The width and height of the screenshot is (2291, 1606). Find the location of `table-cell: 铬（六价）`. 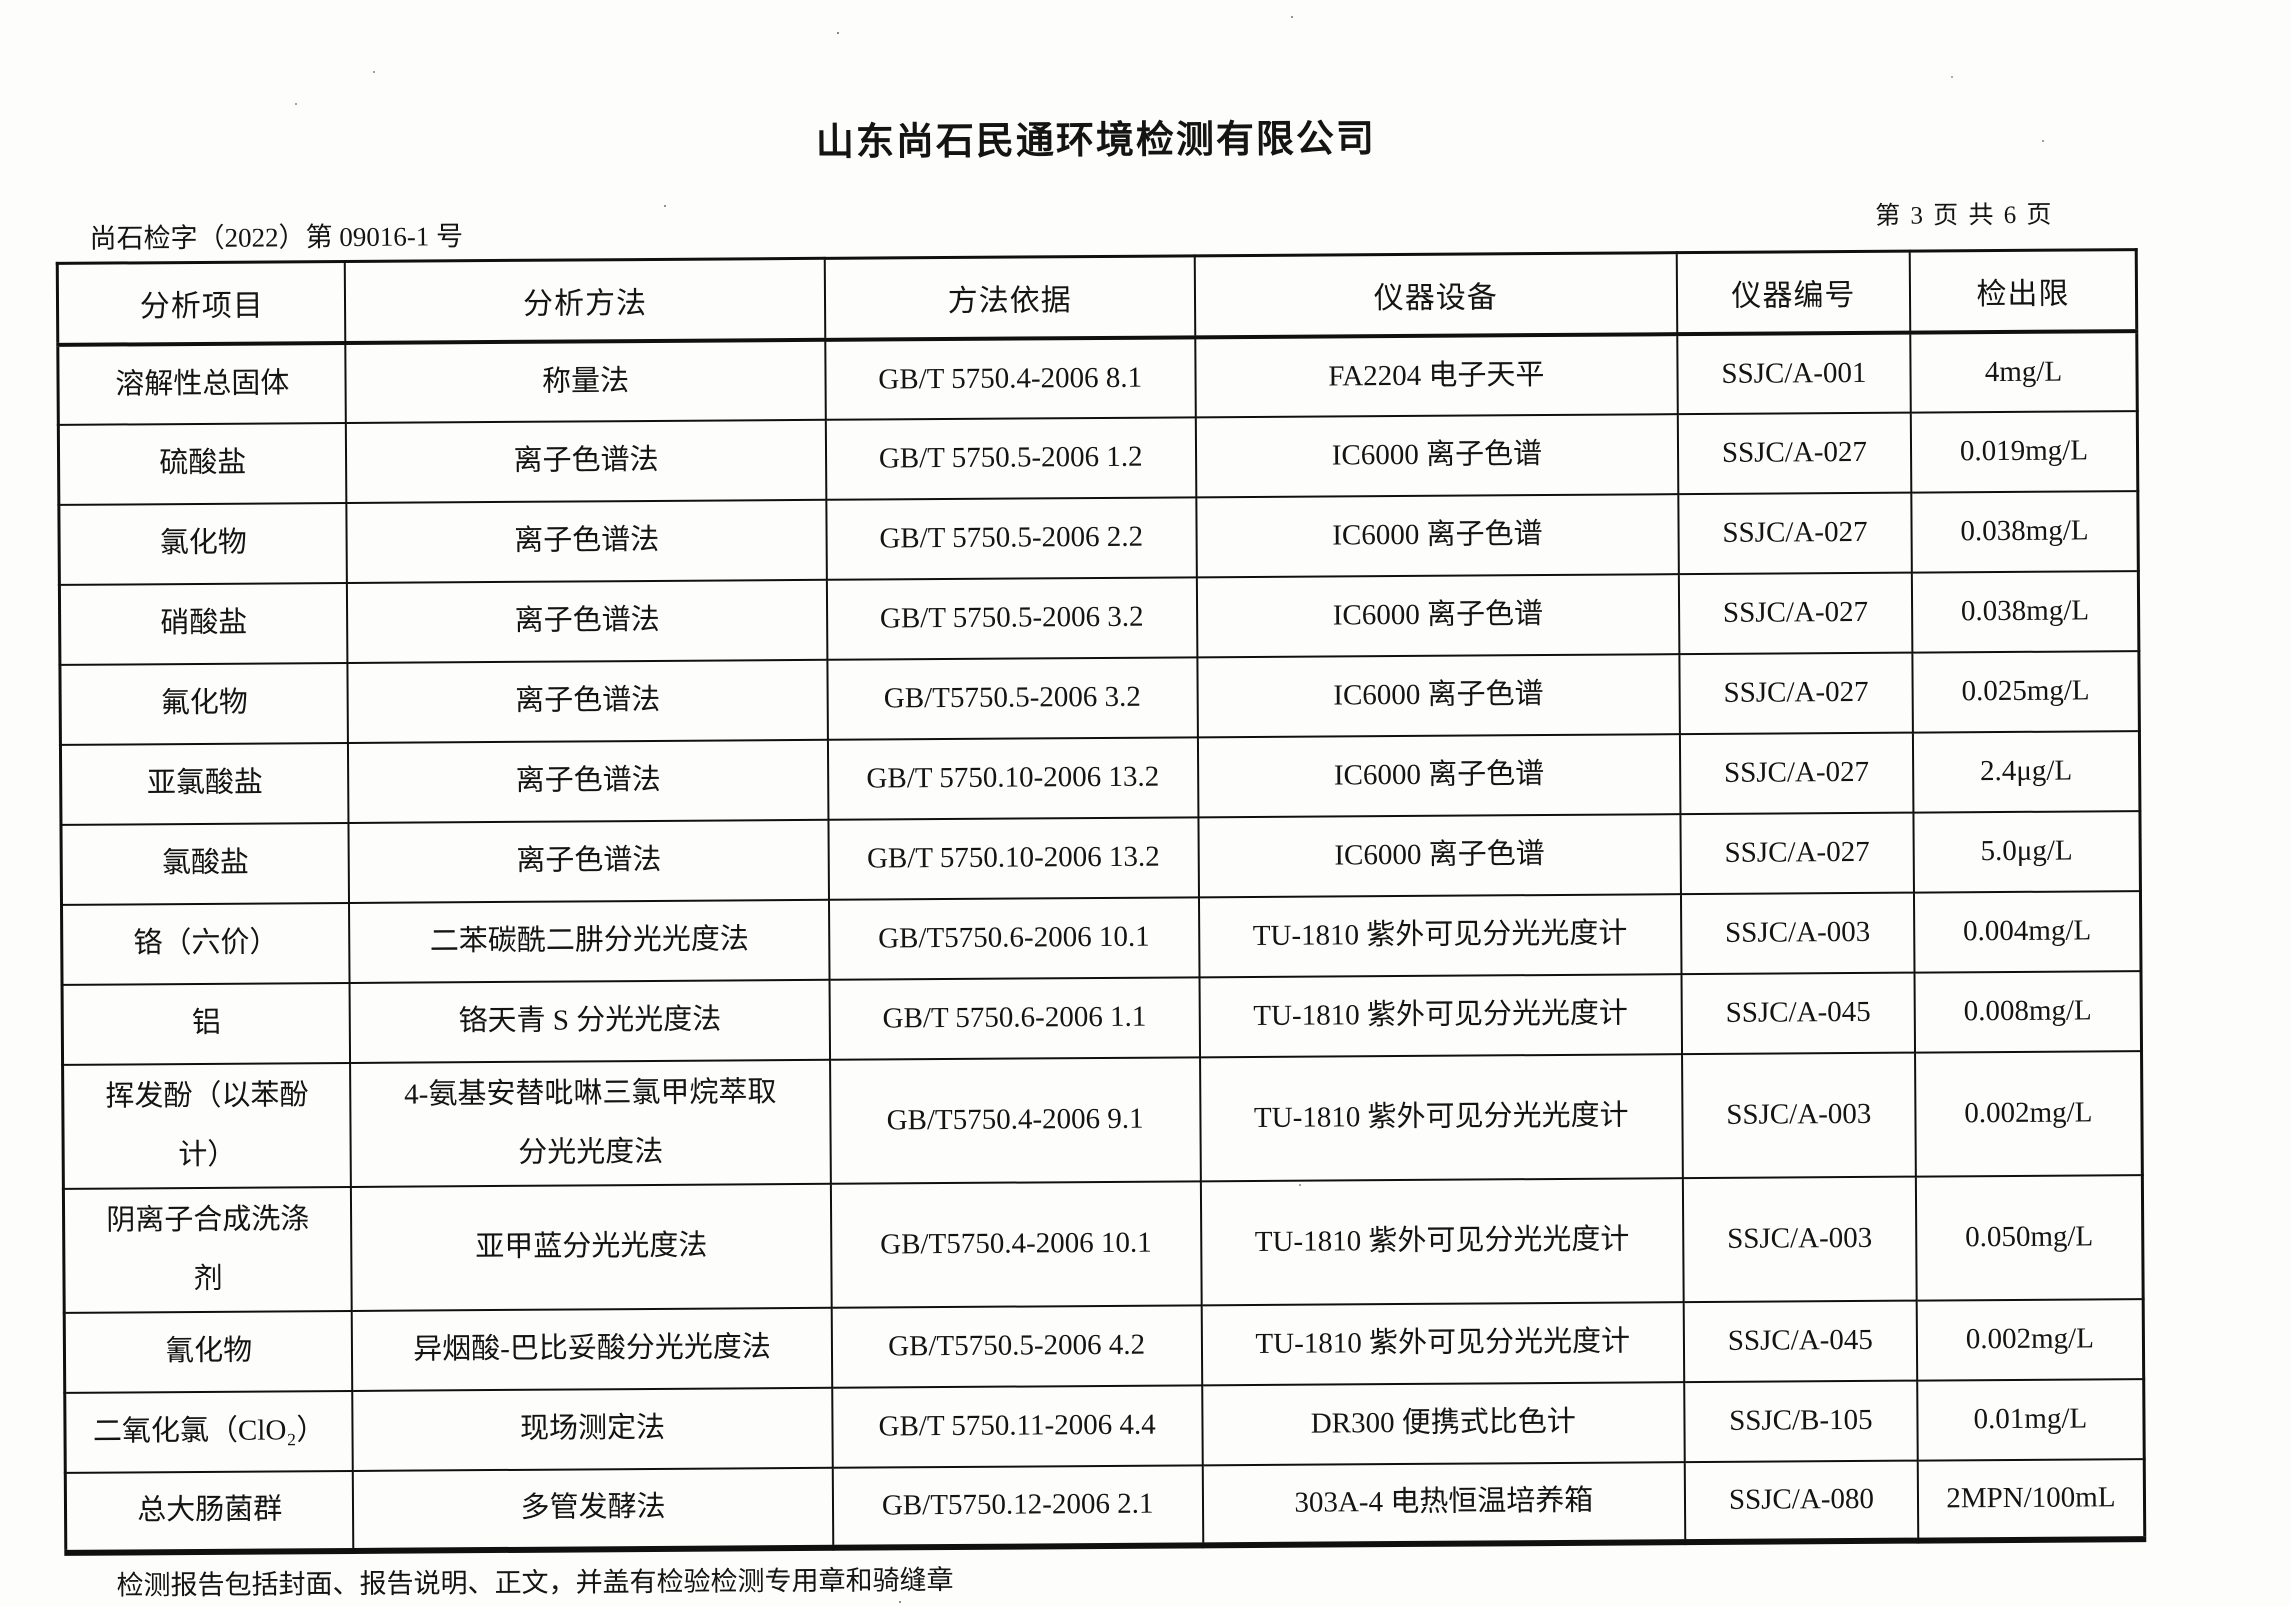

table-cell: 铬（六价） is located at coordinates (205, 943).